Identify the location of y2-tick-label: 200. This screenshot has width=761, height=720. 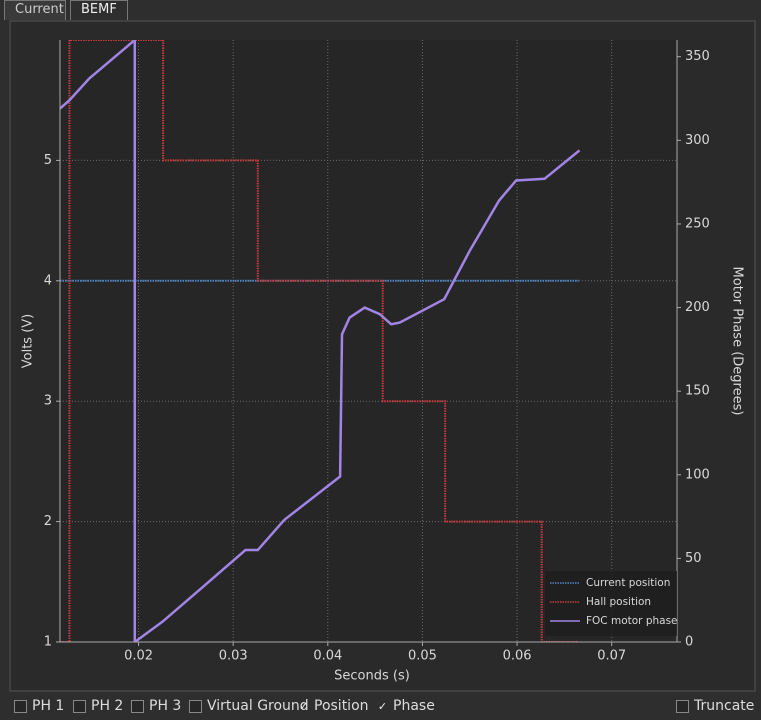
(697, 307).